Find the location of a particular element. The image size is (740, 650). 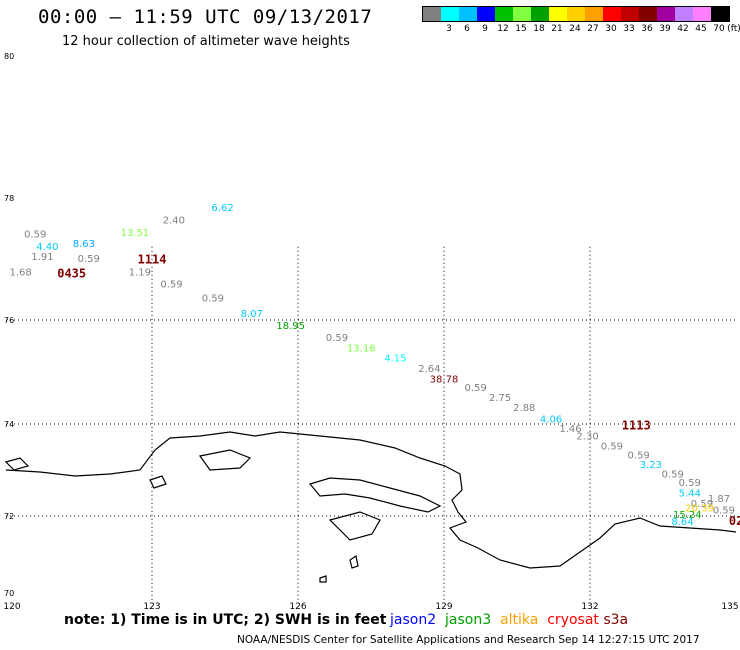

lon-tick-label: 132 is located at coordinates (589, 607).